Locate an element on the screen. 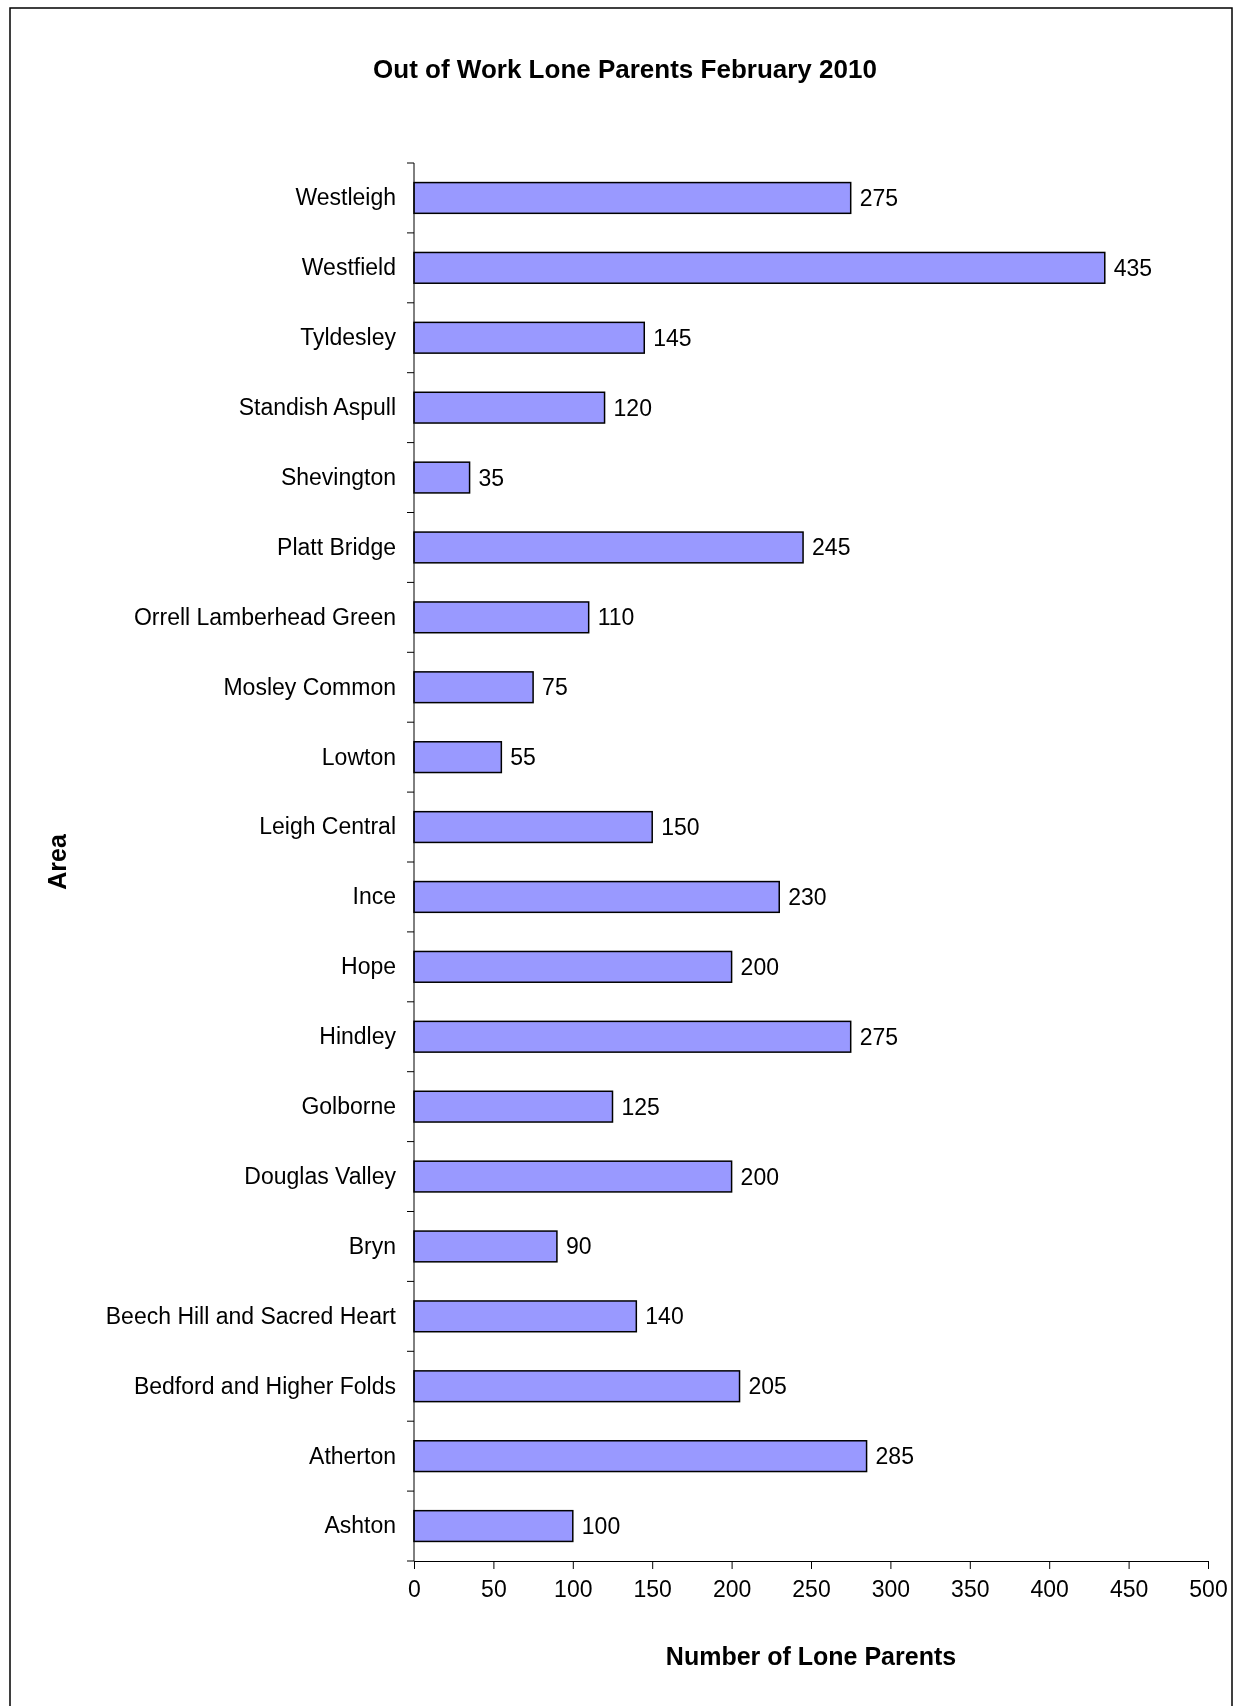  data-label: 35 is located at coordinates (491, 477).